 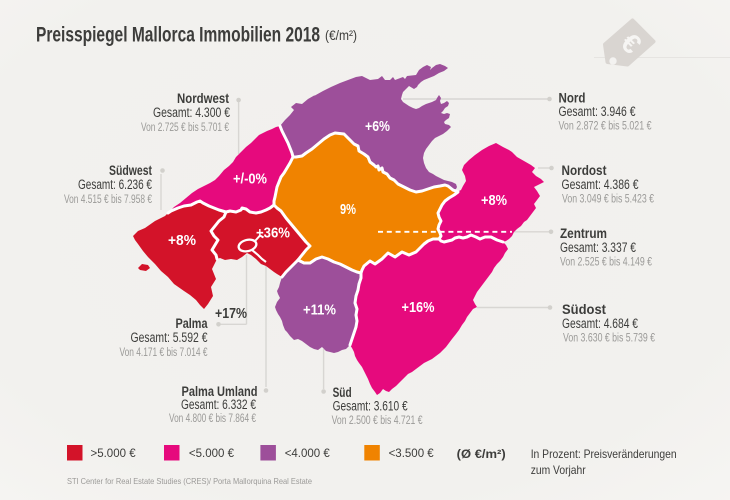 What do you see at coordinates (203, 98) in the screenshot?
I see `svg-text: Nordwest` at bounding box center [203, 98].